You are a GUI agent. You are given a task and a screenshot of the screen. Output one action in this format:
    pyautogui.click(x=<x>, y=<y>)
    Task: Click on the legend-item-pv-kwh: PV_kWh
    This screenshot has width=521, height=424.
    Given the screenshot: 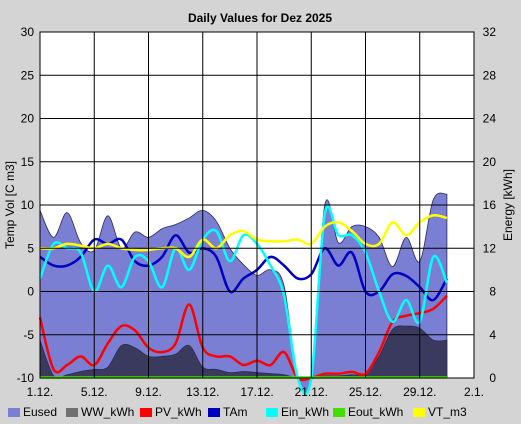 What is the action you would take?
    pyautogui.click(x=171, y=412)
    